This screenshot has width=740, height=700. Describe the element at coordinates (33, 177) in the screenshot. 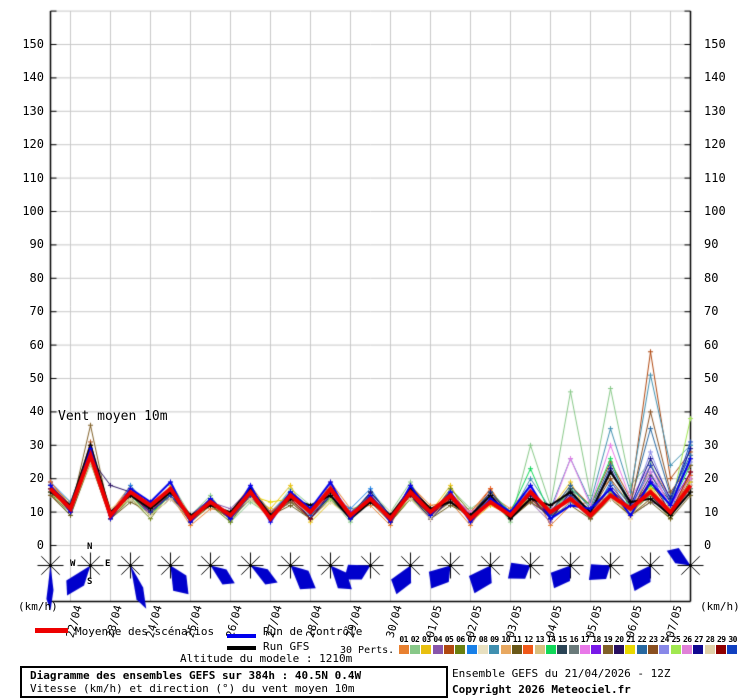

I see `y-tick-label-left: 110` at that location.